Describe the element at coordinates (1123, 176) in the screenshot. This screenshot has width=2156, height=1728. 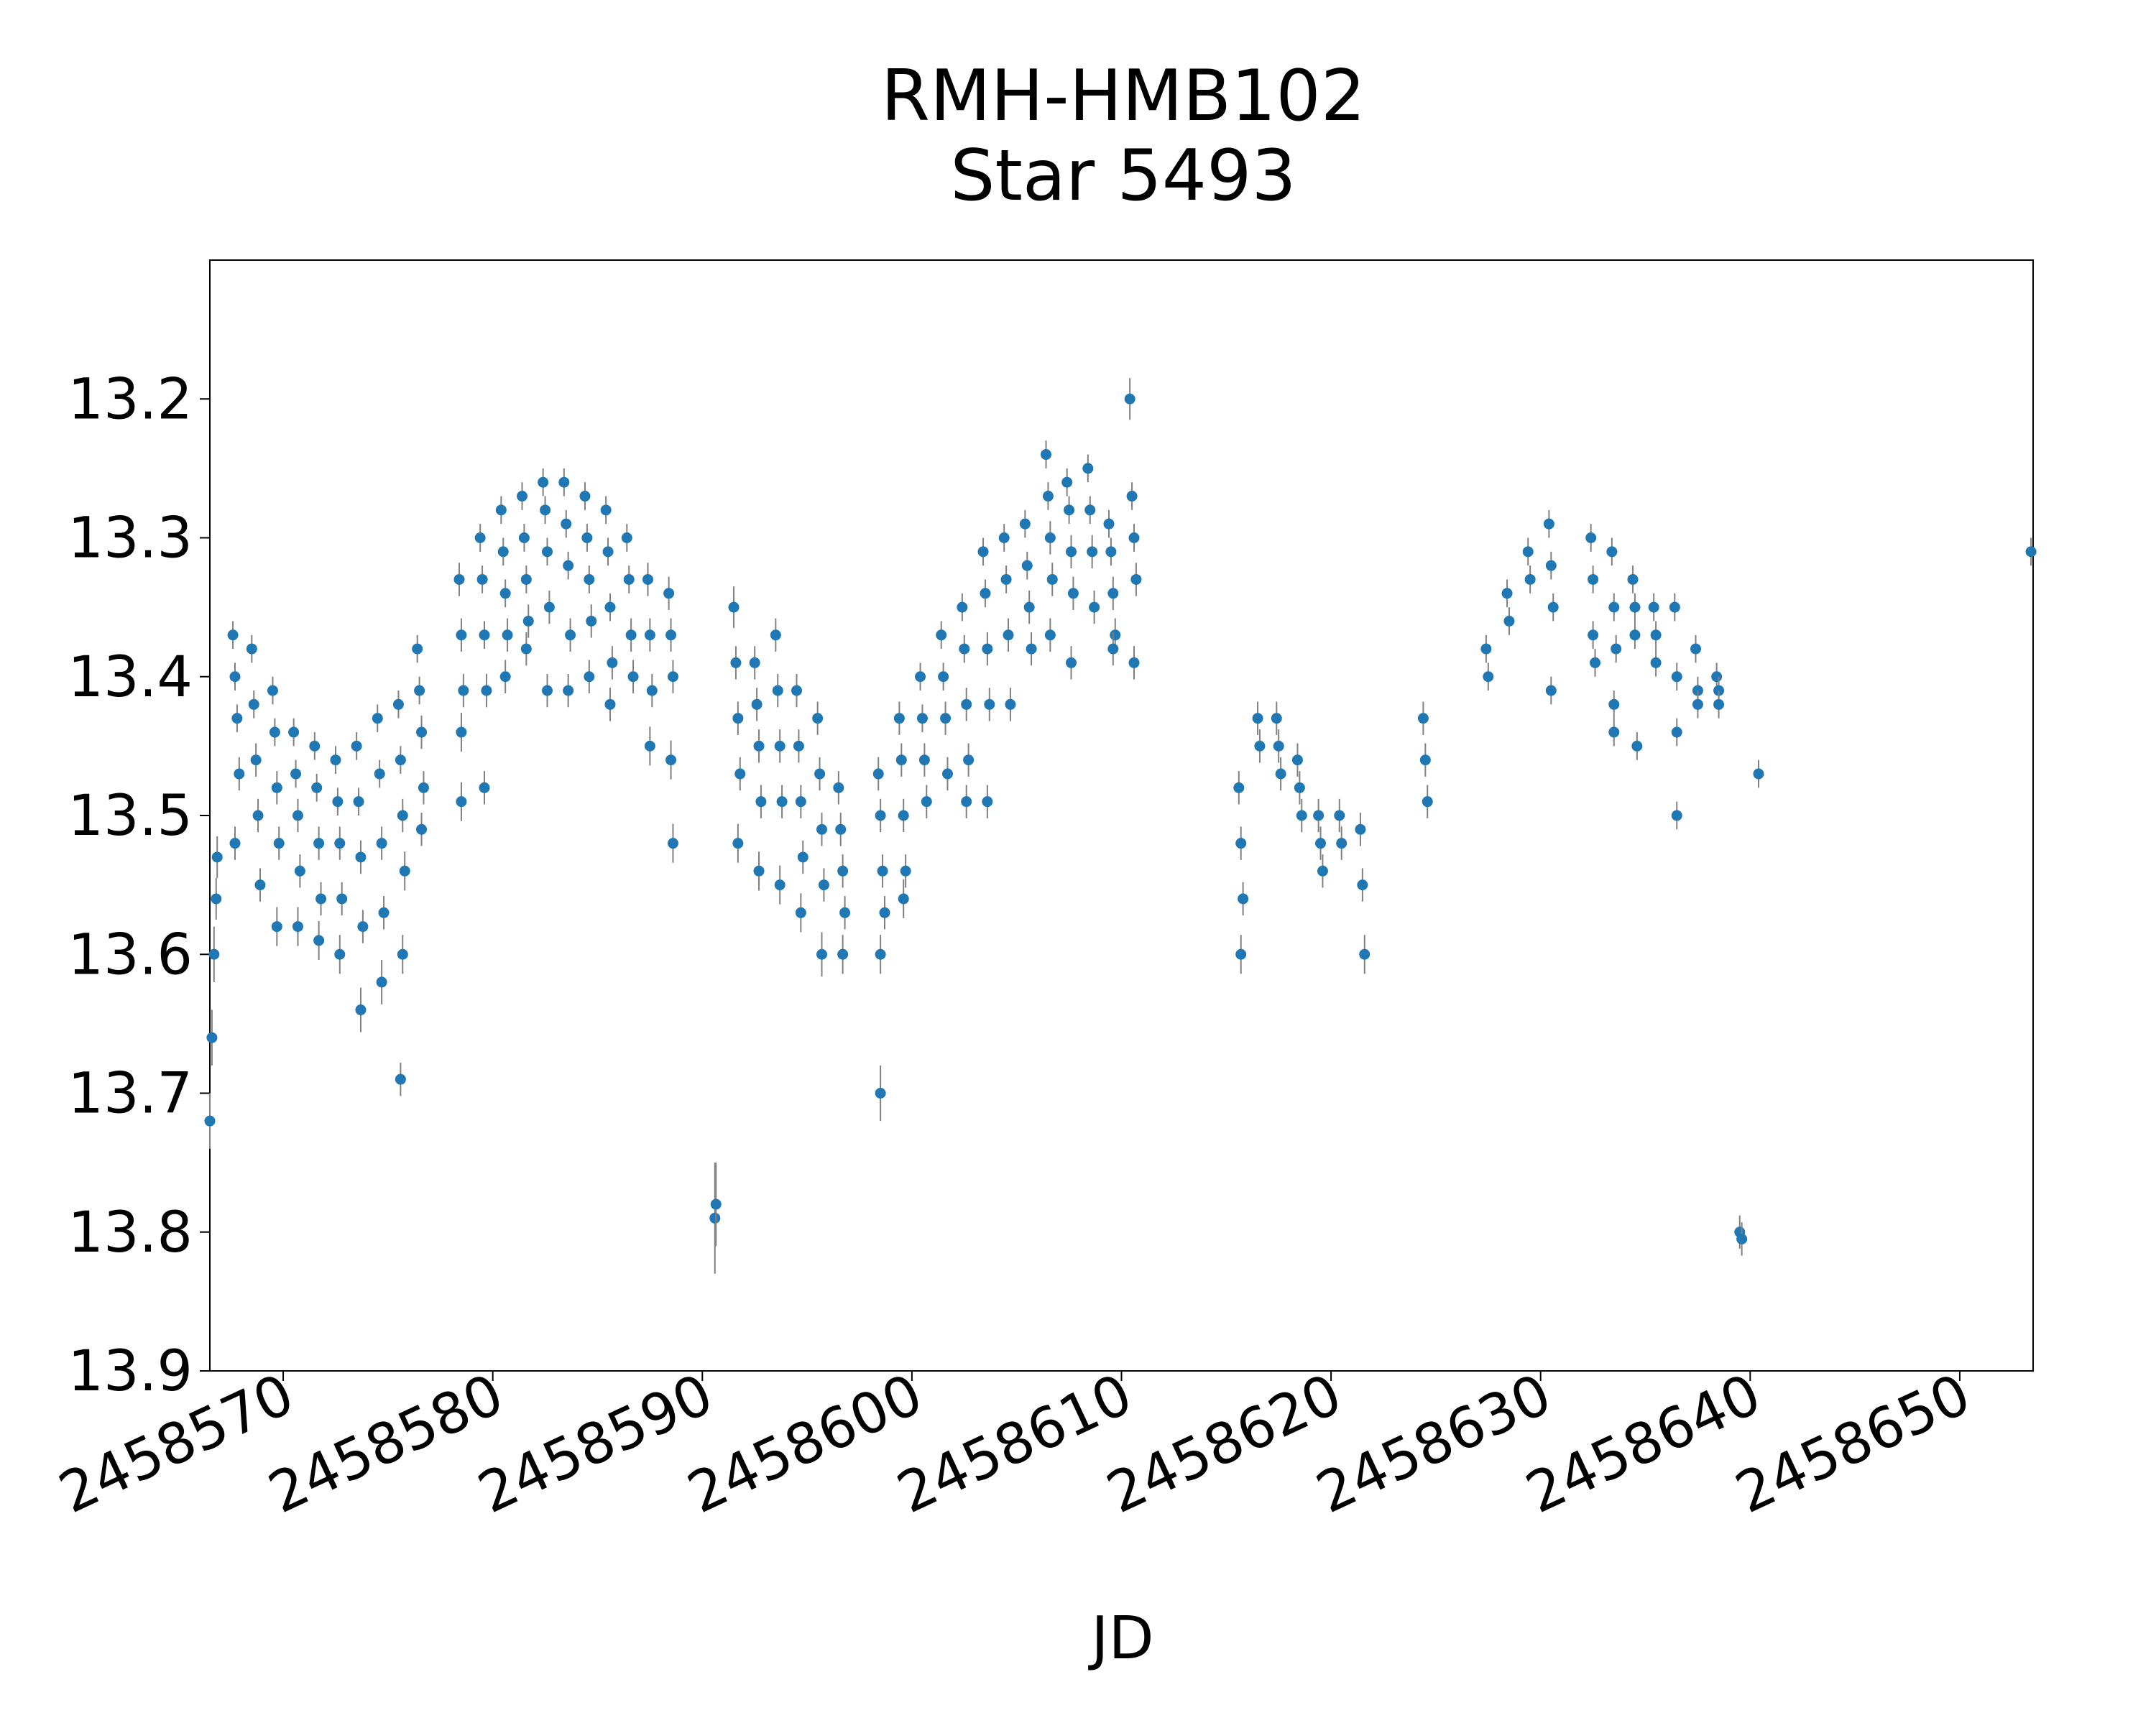
I see `chart-title-line-2: Star 5493` at that location.